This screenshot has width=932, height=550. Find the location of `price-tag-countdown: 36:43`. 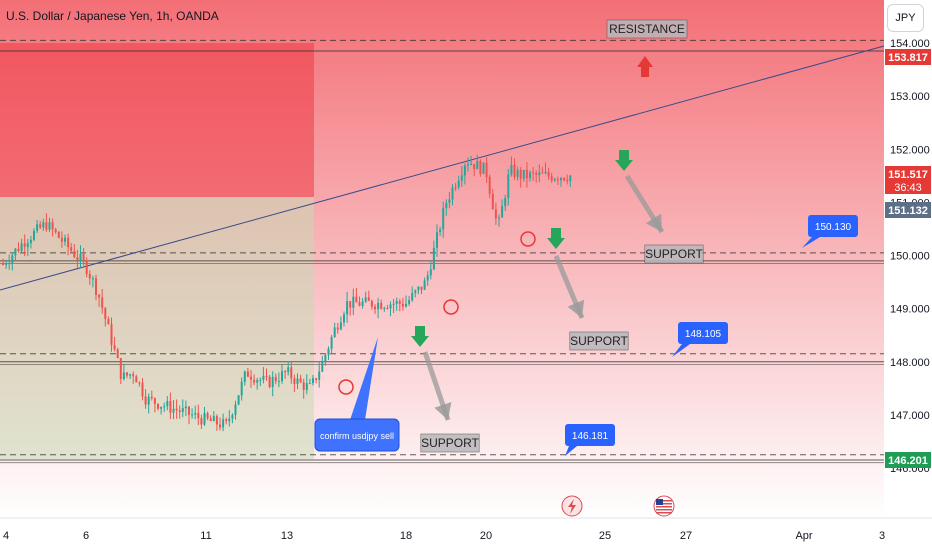

price-tag-countdown: 36:43 is located at coordinates (908, 188).